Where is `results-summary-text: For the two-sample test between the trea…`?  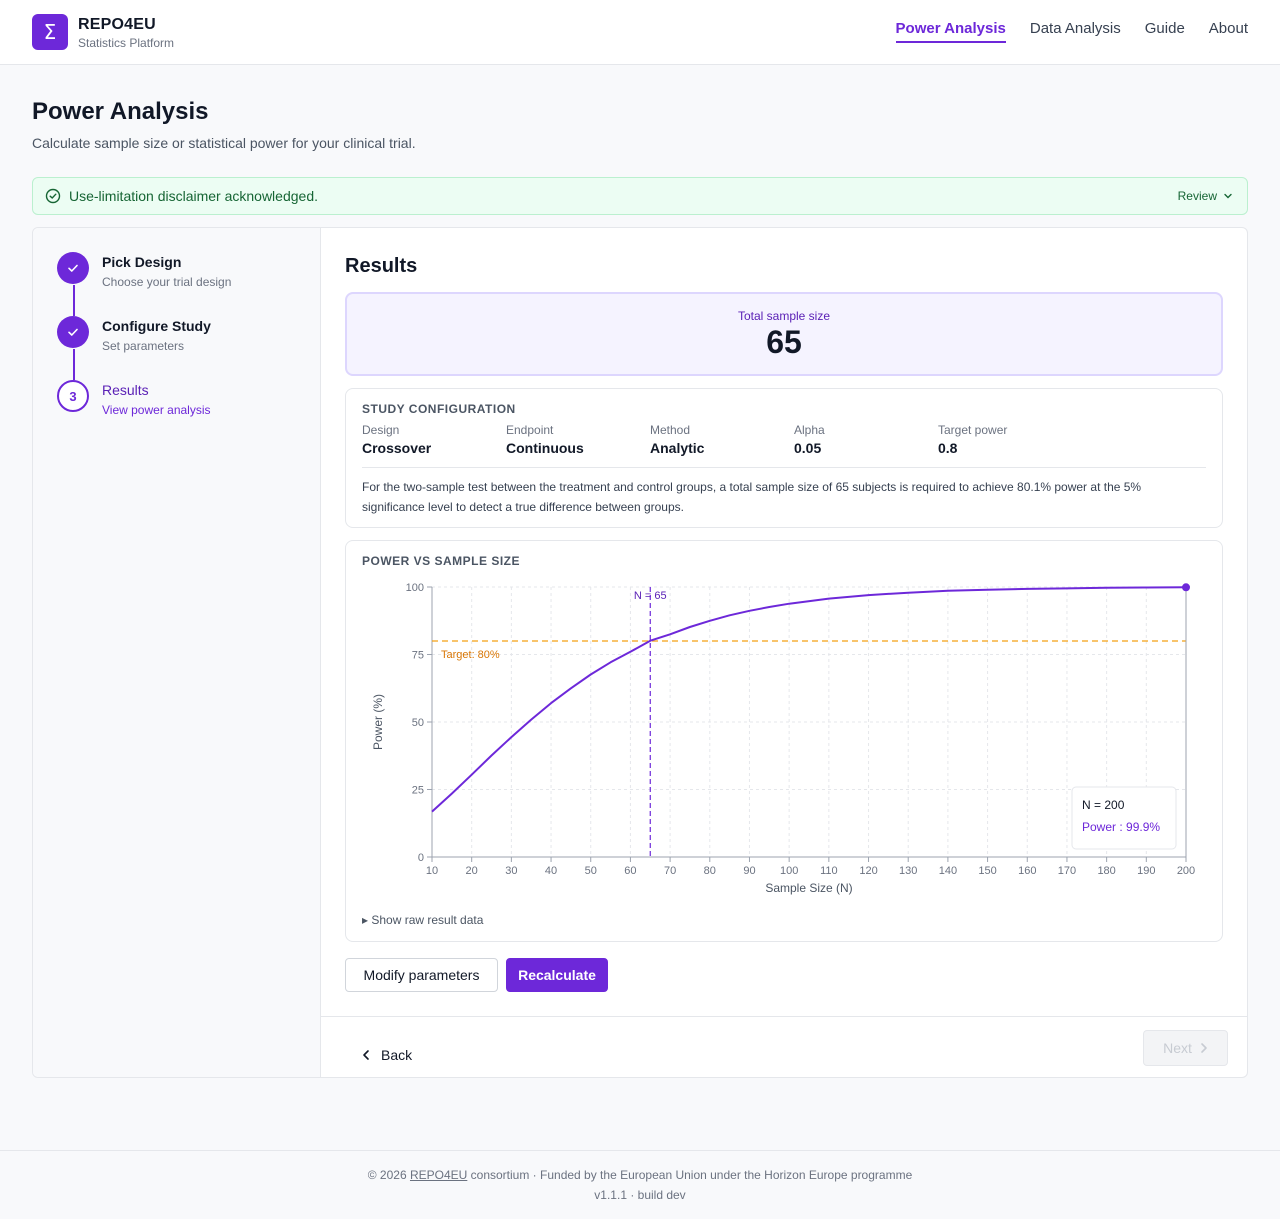
results-summary-text: For the two-sample test between the trea… is located at coordinates (752, 497).